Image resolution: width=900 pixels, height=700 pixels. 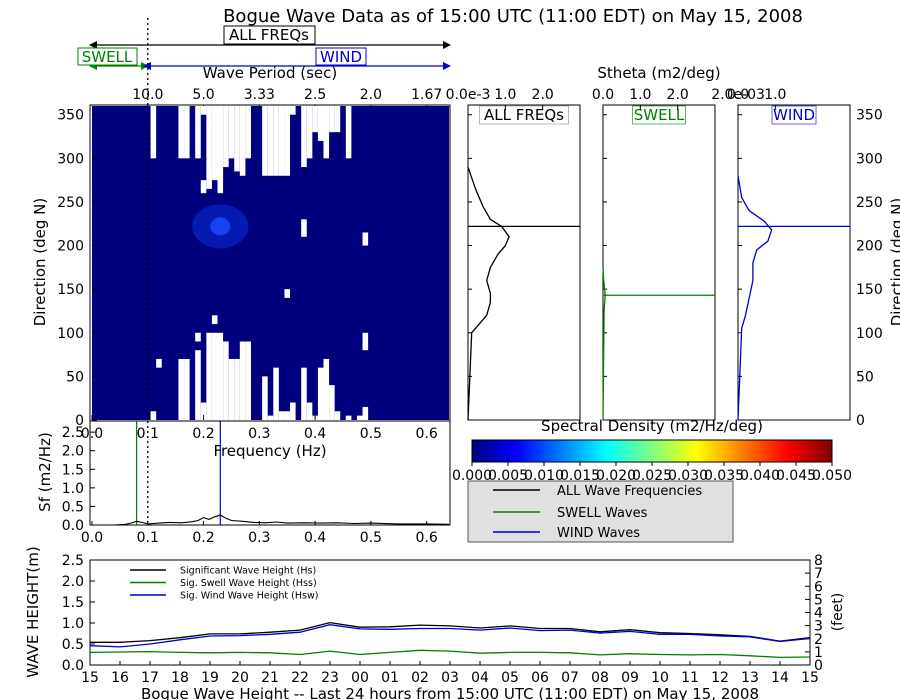 What do you see at coordinates (629, 491) in the screenshot?
I see `legend-all-label: ALL Wave Frequencies` at bounding box center [629, 491].